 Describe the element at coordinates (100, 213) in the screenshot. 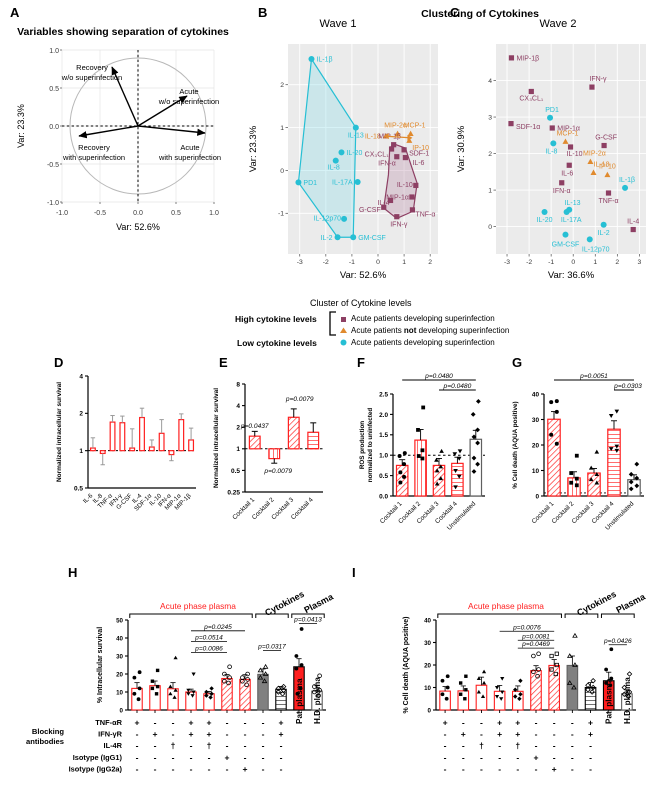

I see `svg-text: -0.5` at that location.